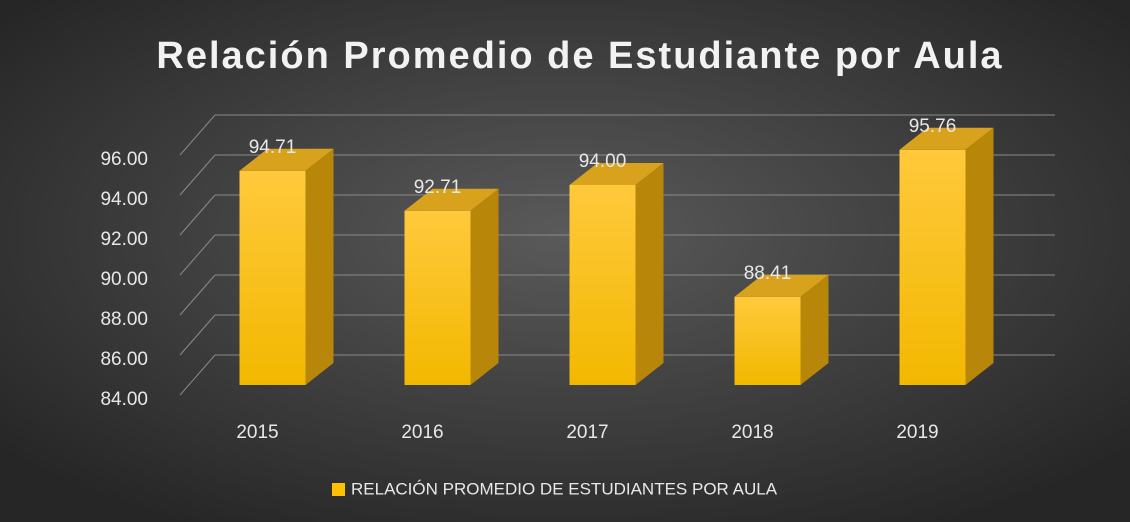  Describe the element at coordinates (603, 161) in the screenshot. I see `data-label: 94.00` at that location.